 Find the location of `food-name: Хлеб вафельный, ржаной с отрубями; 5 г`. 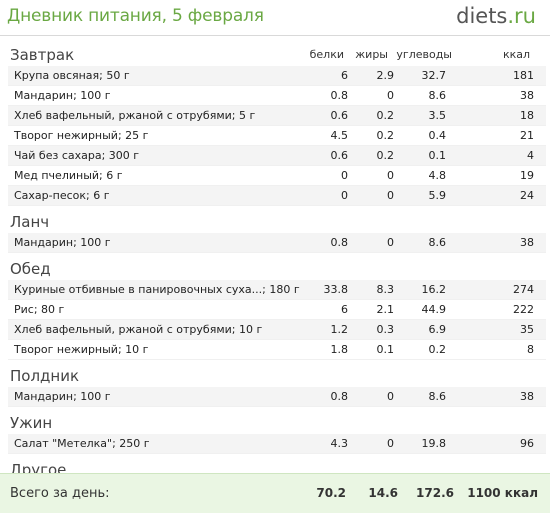

food-name: Хлеб вафельный, ржаной с отрубями; 5 г is located at coordinates (135, 115).